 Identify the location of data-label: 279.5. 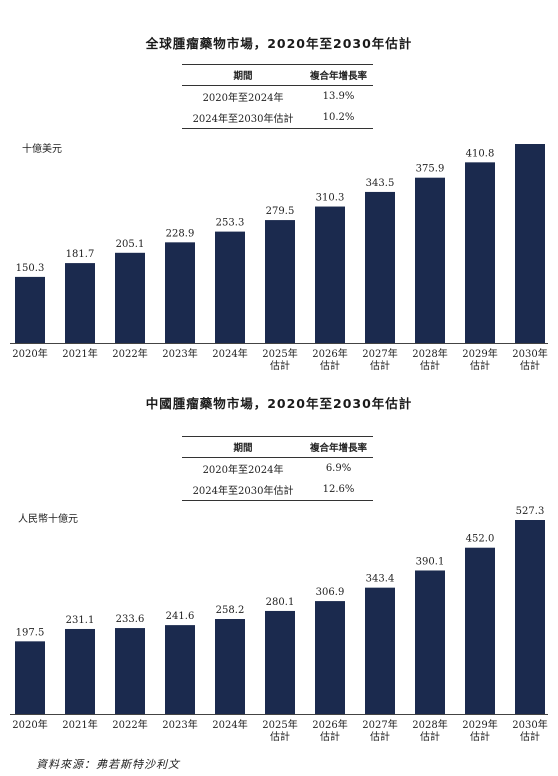
(280, 211).